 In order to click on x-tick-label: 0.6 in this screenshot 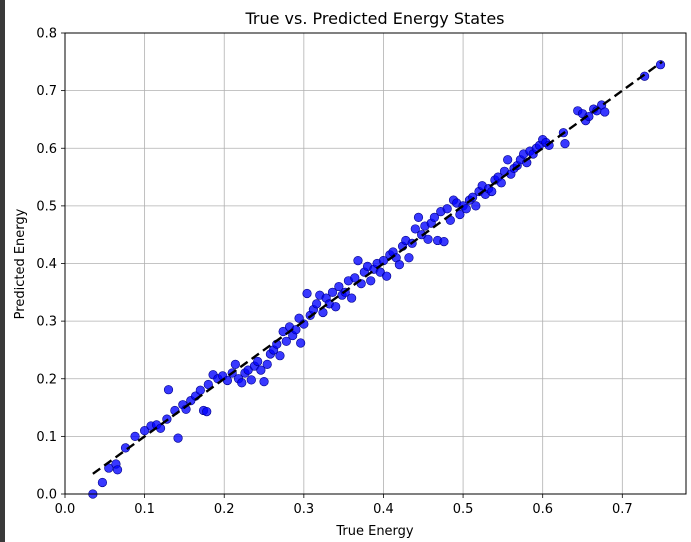, I will do `click(542, 509)`.